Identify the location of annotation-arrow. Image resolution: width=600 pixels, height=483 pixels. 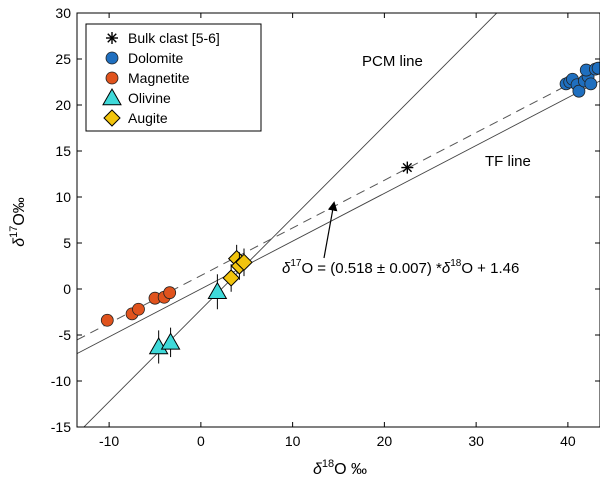
(330, 230).